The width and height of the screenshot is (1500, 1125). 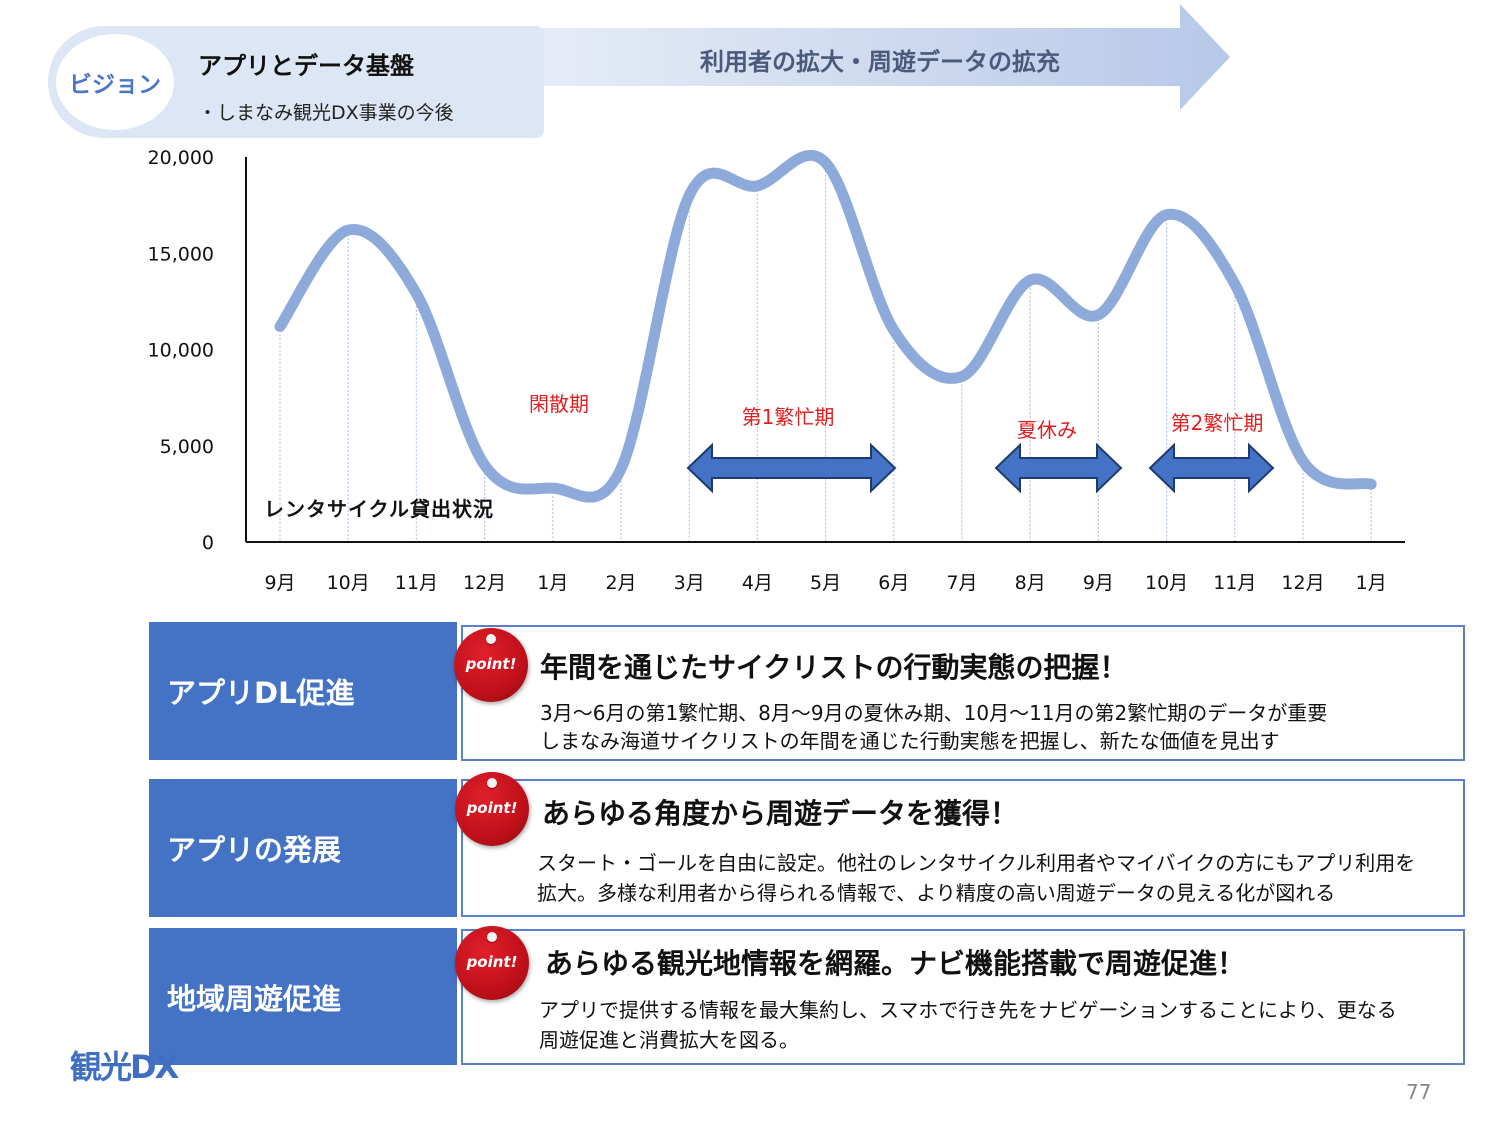 I want to click on y-tick-label: 20,000, so click(x=181, y=158).